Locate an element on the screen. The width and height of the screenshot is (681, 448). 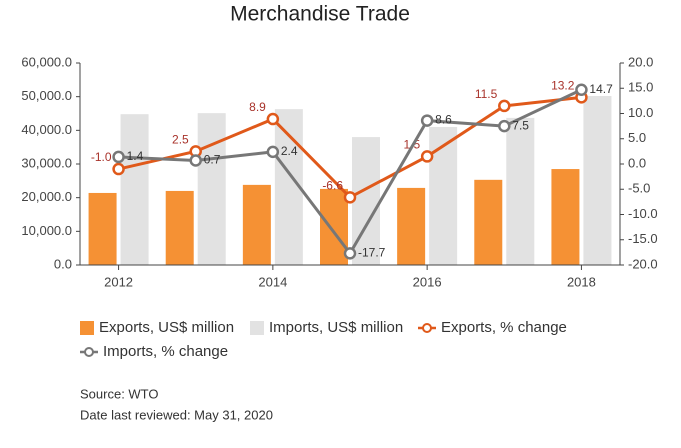
data-label: 0.7 is located at coordinates (212, 160).